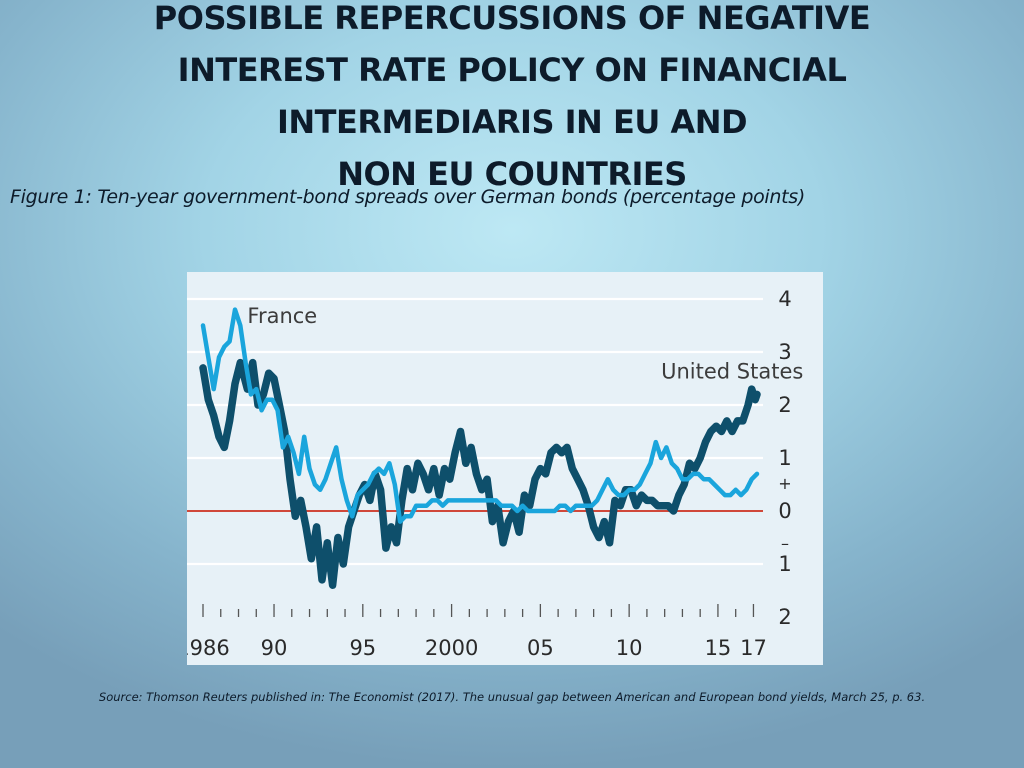  What do you see at coordinates (282, 316) in the screenshot?
I see `series-label-france: France` at bounding box center [282, 316].